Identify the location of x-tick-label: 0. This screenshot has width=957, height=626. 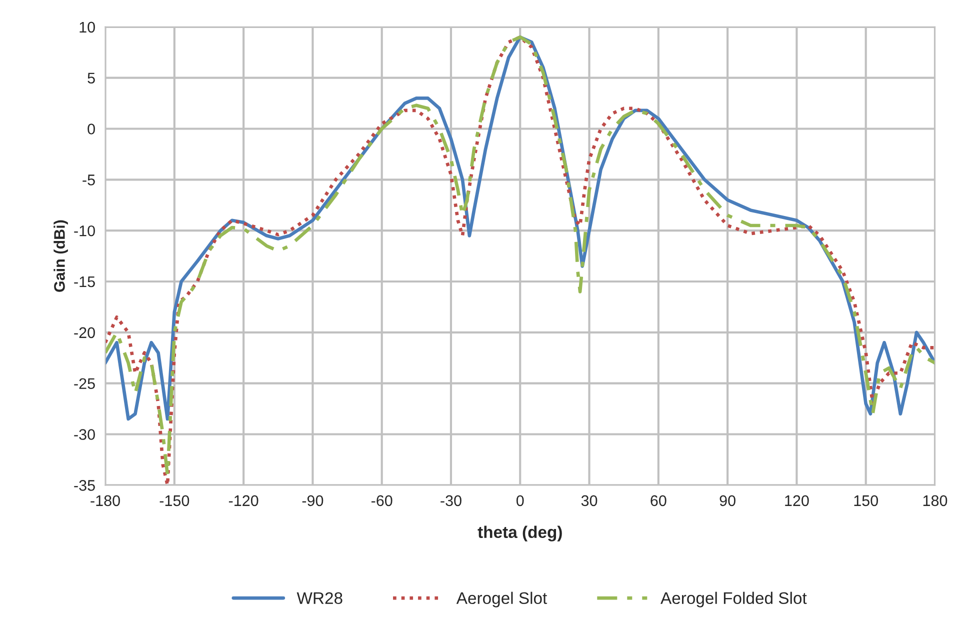
(520, 500).